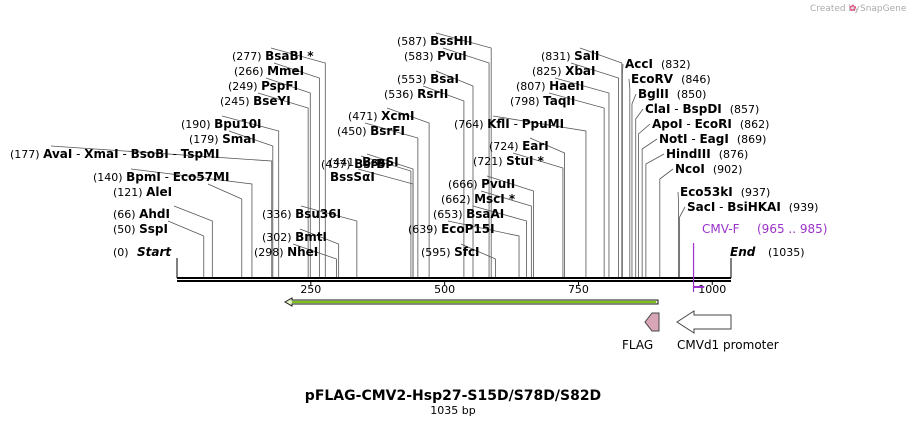  I want to click on cut-site-label: Eco53kI (937), so click(725, 192).